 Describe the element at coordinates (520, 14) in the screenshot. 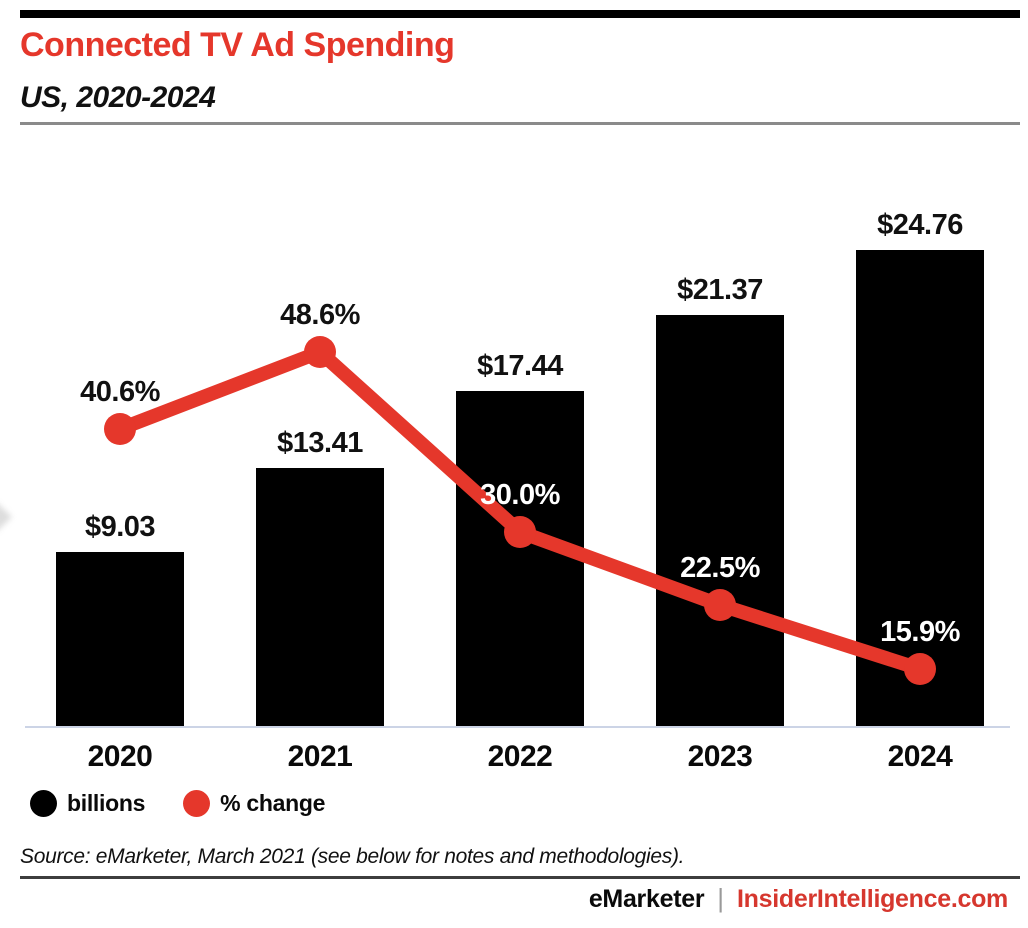

I see `top-accent-bar` at that location.